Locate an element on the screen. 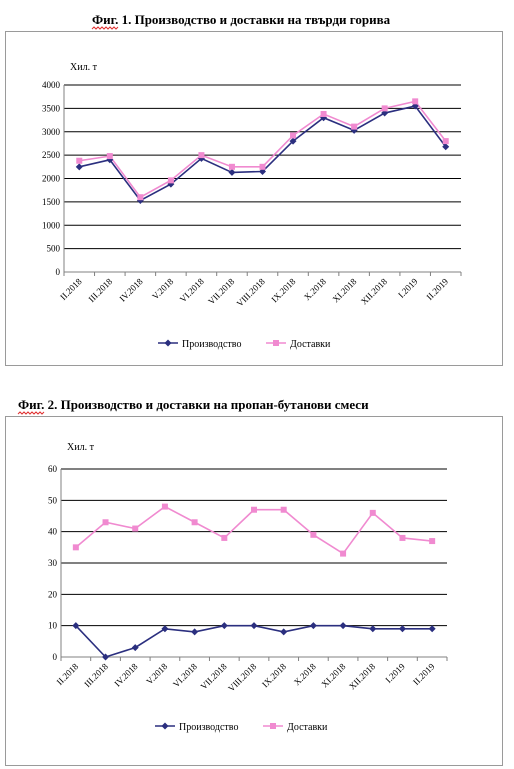 This screenshot has height=769, width=514. y-tick-label: 1500 is located at coordinates (51, 202).